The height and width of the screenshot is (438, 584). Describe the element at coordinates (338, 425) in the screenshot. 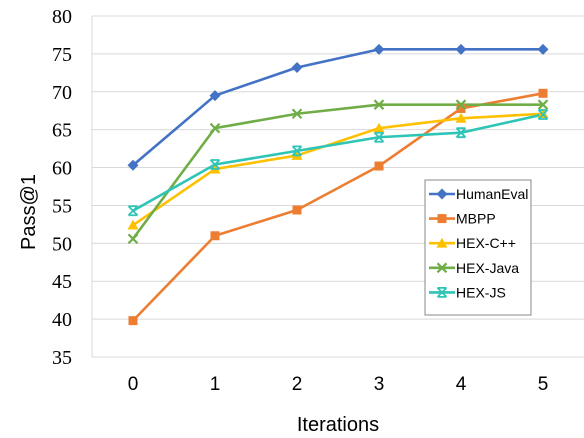

I see `x-axis-label: Iterations` at that location.